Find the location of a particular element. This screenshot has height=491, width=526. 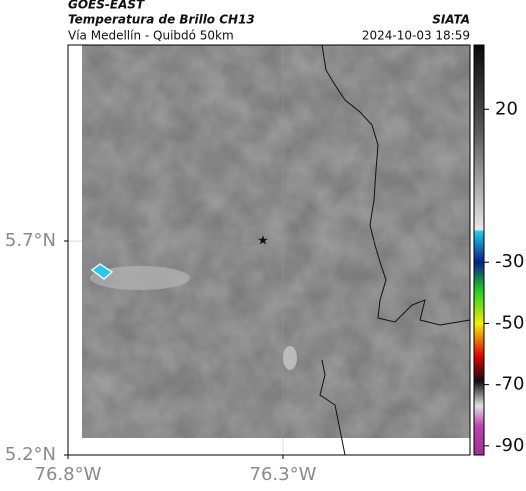

colorbar is located at coordinates (479, 250).